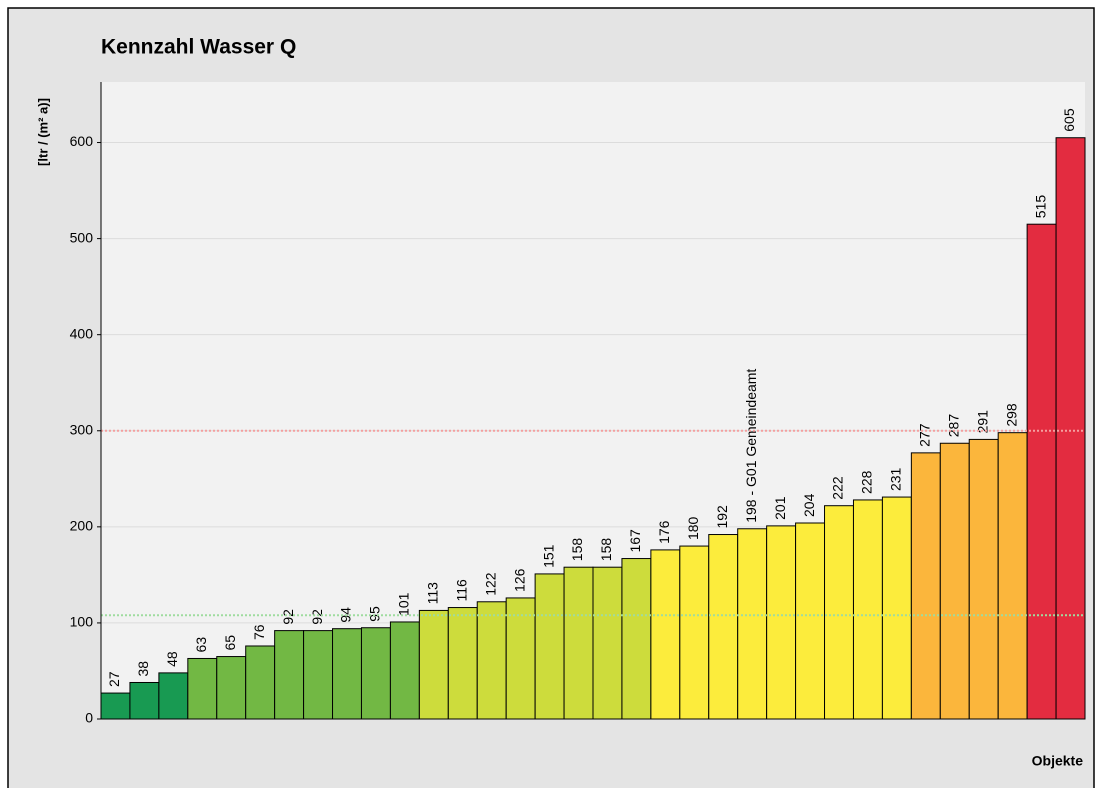  Describe the element at coordinates (89, 718) in the screenshot. I see `y-tick-label: 0` at that location.